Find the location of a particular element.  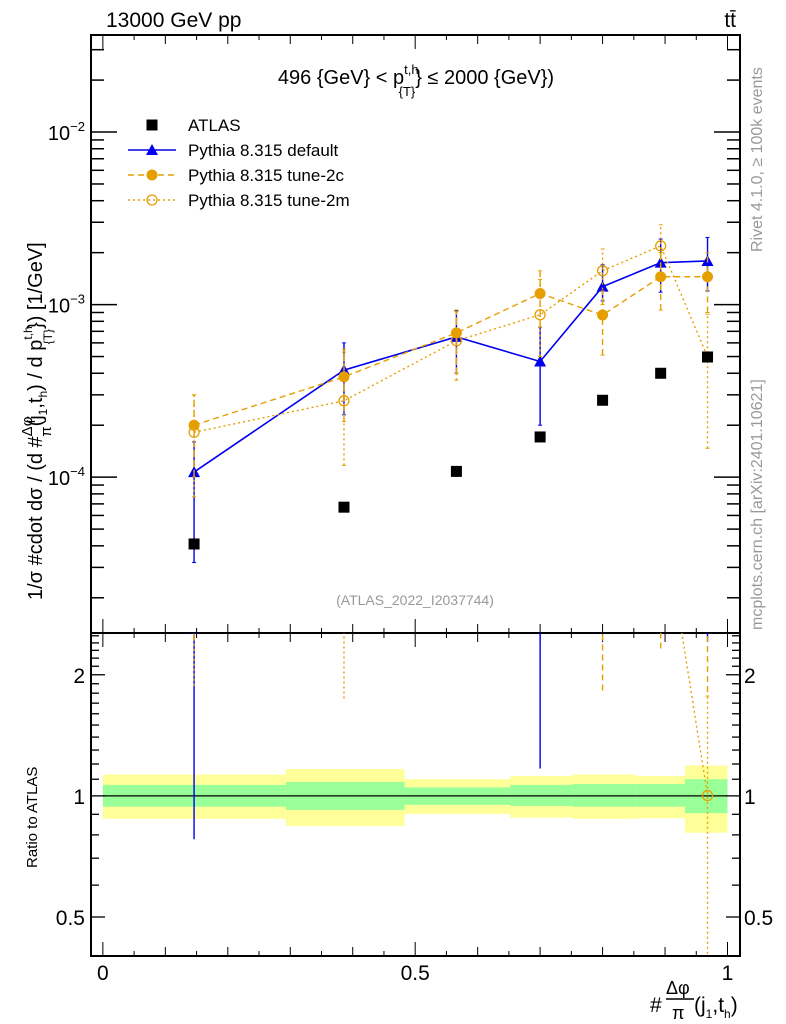

legend-label: ATLAS is located at coordinates (214, 125).